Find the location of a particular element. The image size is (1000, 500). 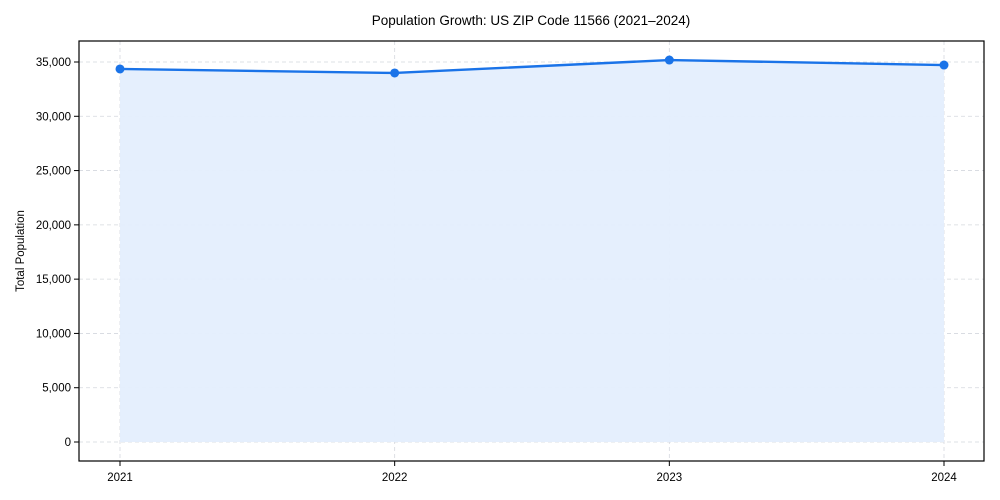

y-tick-label: 30,000 is located at coordinates (53, 117).